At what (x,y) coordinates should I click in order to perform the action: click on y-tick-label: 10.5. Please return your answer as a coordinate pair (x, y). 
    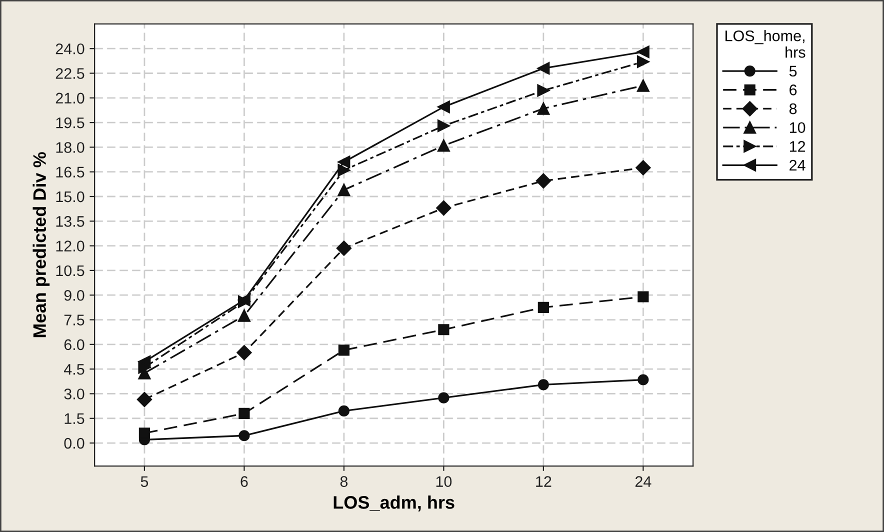
    Looking at the image, I should click on (70, 270).